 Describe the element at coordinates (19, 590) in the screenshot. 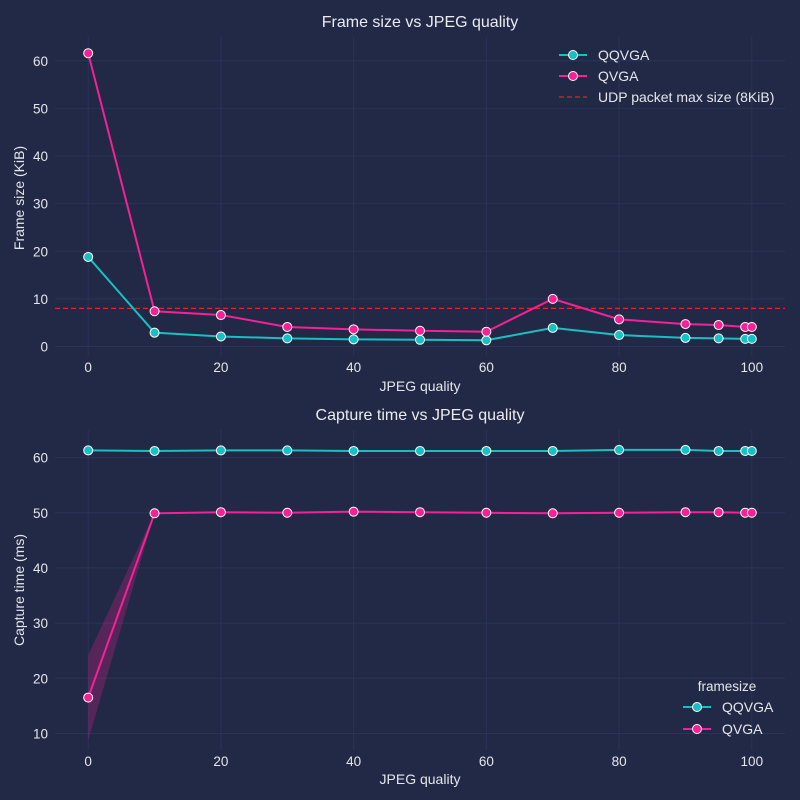

I see `y-axis-label: Capture time (ms)` at that location.